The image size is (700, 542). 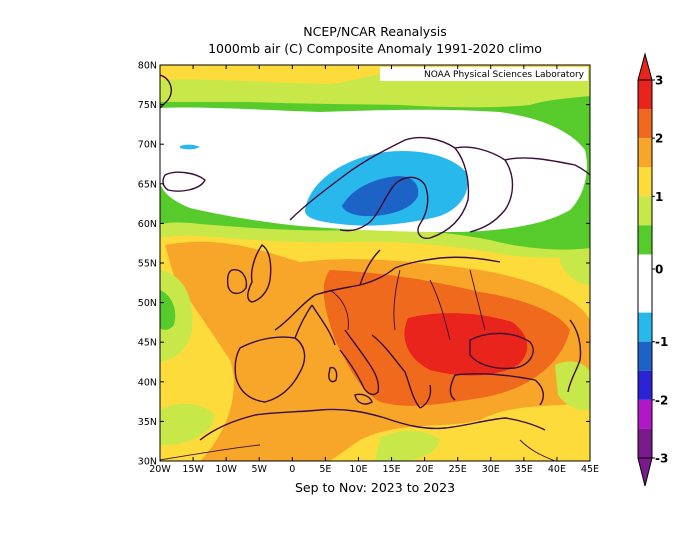 I want to click on lat-tick-label: 75N, so click(x=147, y=105).